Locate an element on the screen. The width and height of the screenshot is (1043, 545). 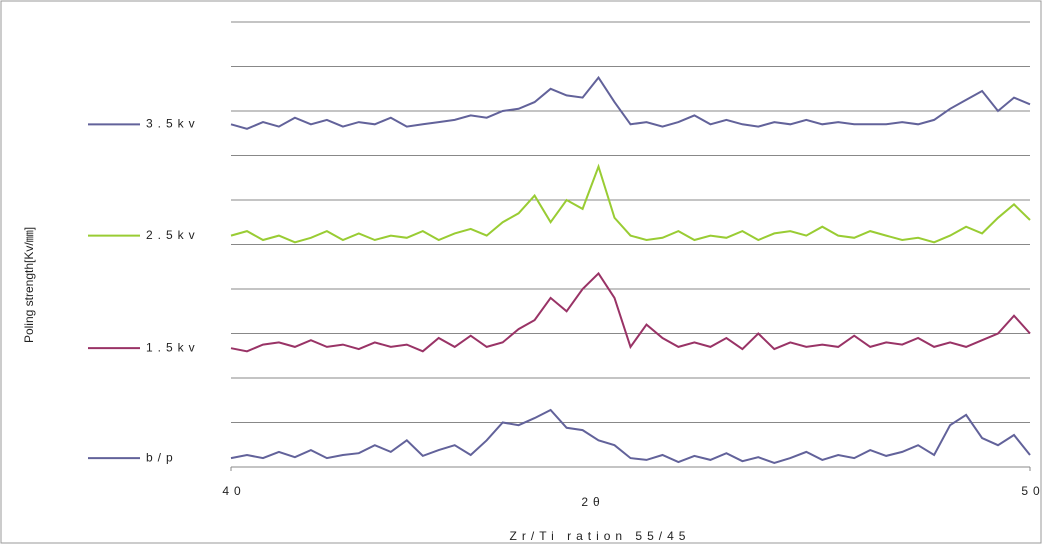
x-tick-label: 40 is located at coordinates (233, 491).